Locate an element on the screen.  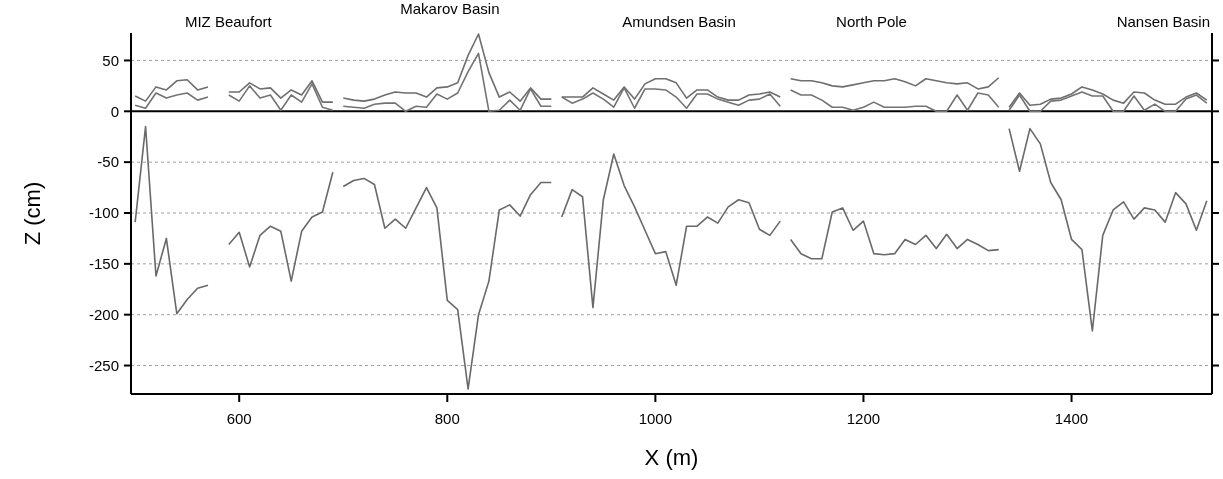
text: Makarov Basin is located at coordinates (450, 9).